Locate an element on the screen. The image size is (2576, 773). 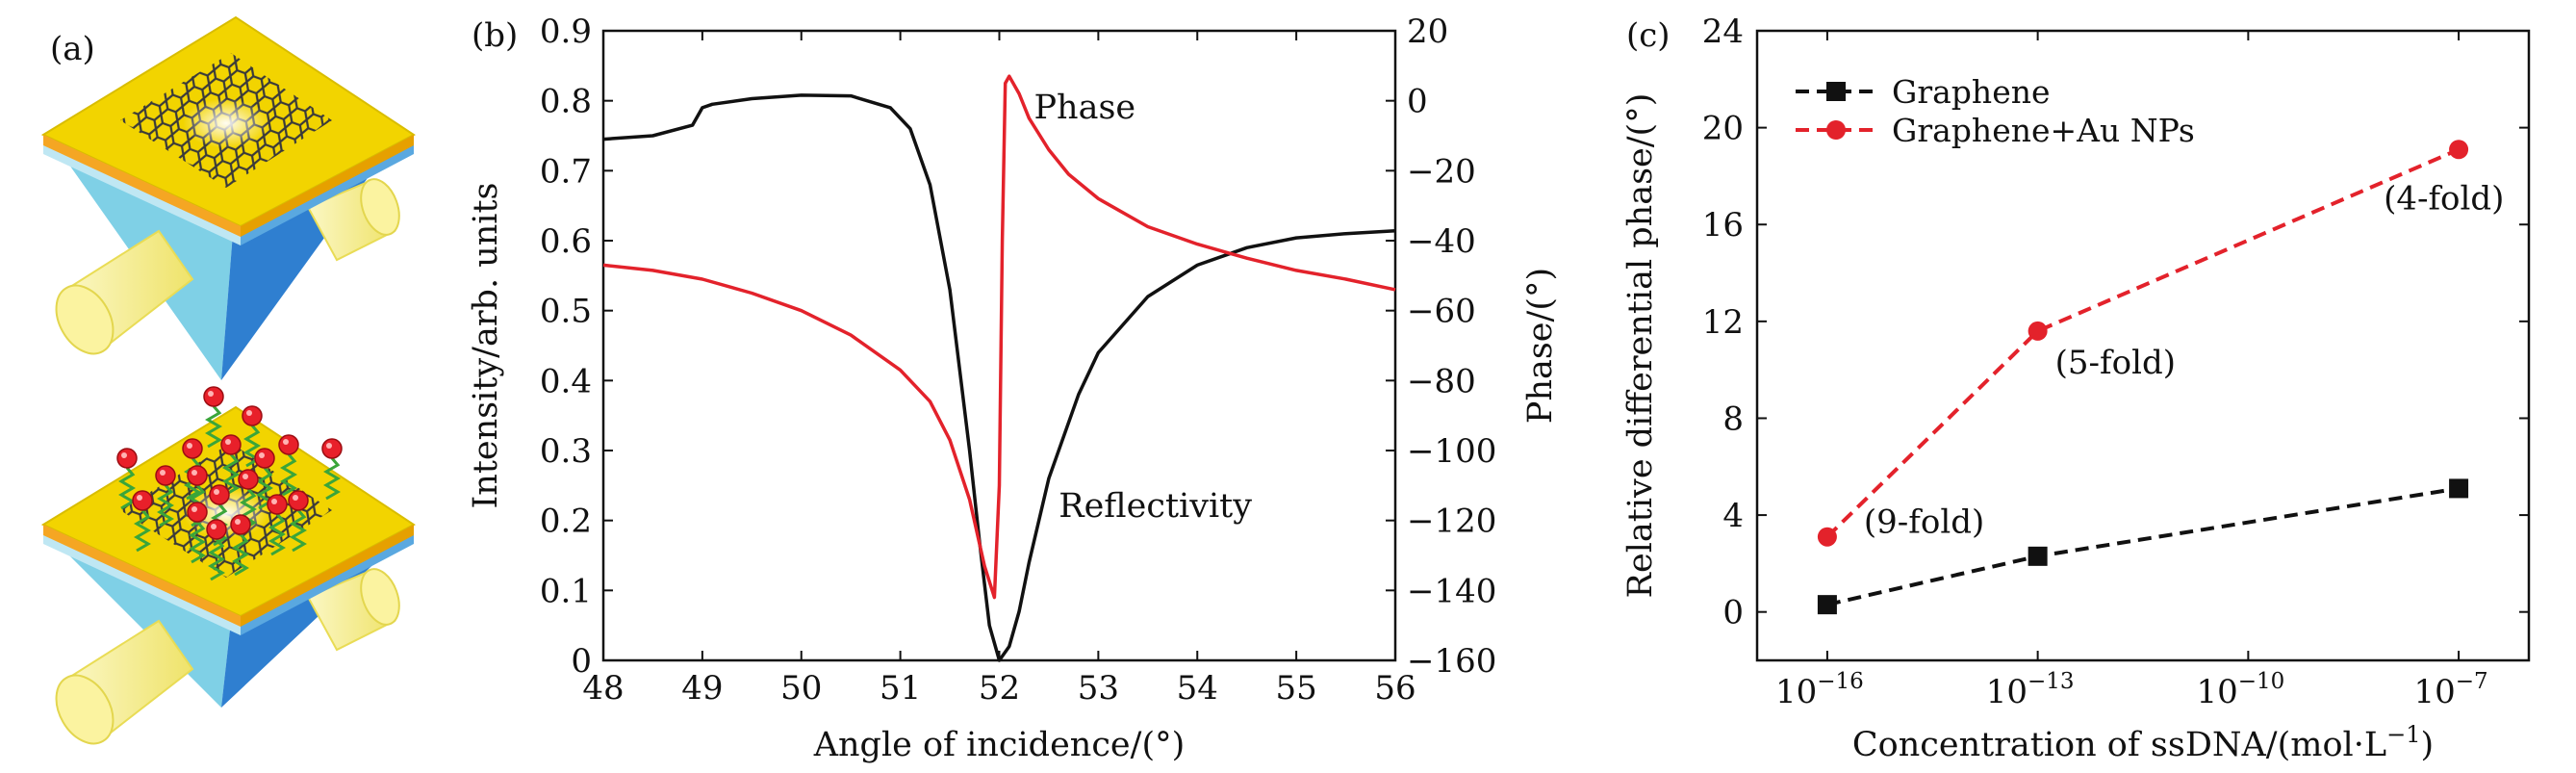
x-tick-label: 53 is located at coordinates (1098, 688).